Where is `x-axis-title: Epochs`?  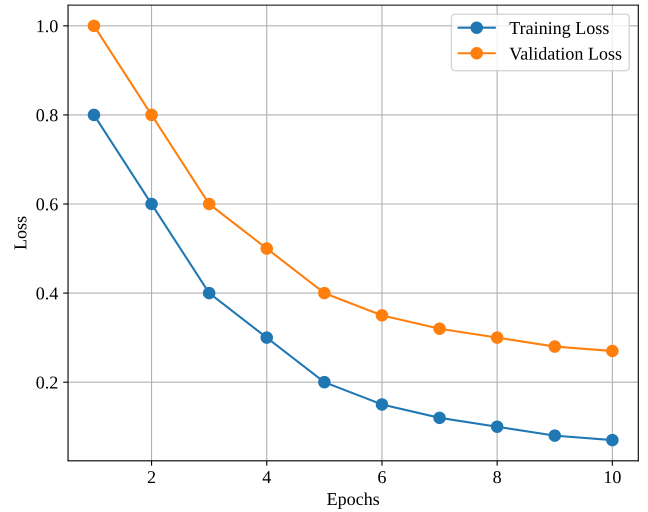
x-axis-title: Epochs is located at coordinates (353, 500).